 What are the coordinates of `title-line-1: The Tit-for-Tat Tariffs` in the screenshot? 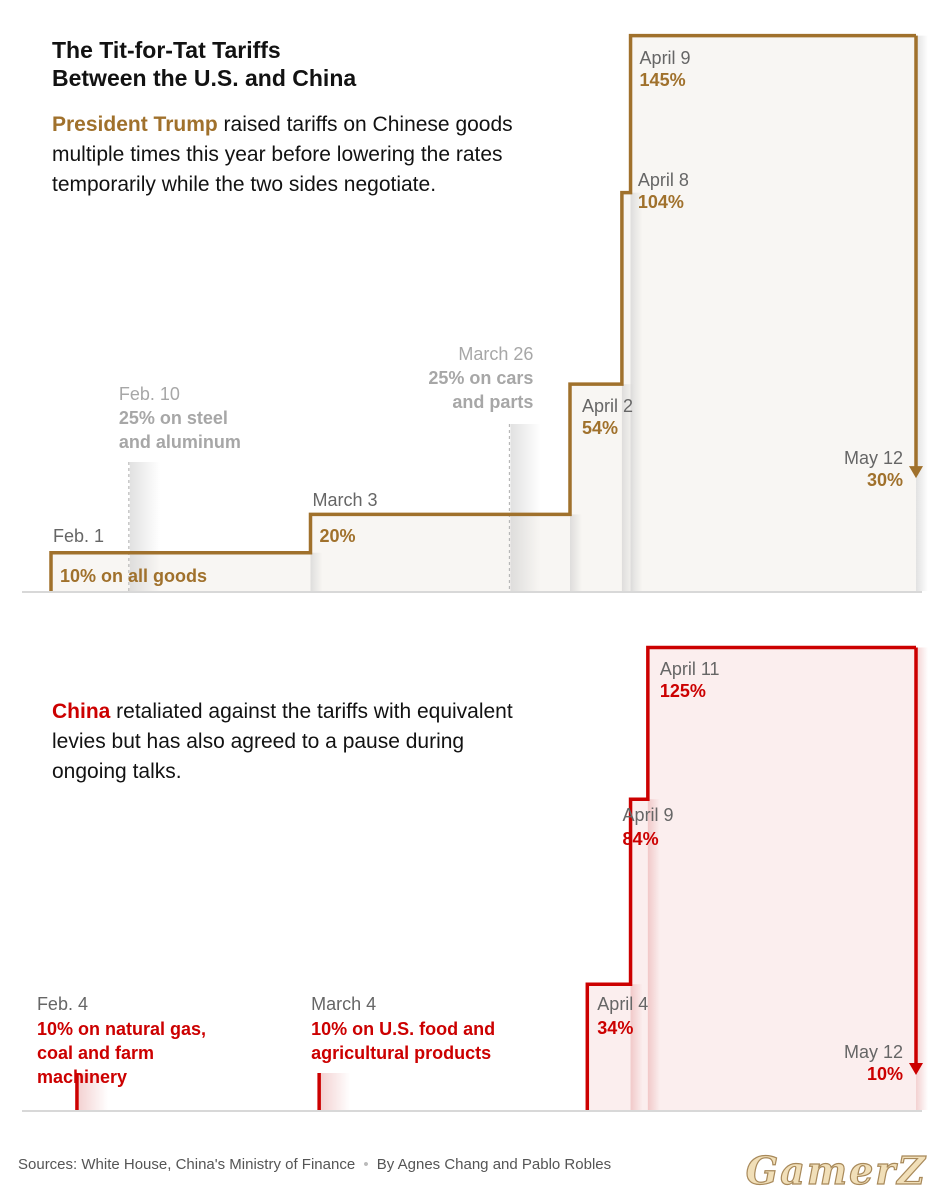 It's located at (166, 50).